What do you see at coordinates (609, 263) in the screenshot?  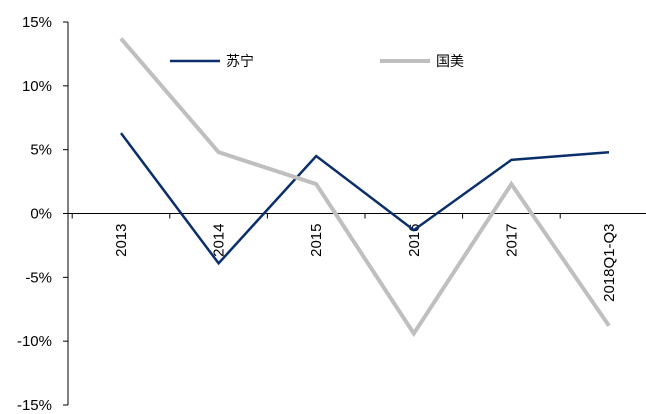 I see `x-tick-label: 2018Q1-Q3` at bounding box center [609, 263].